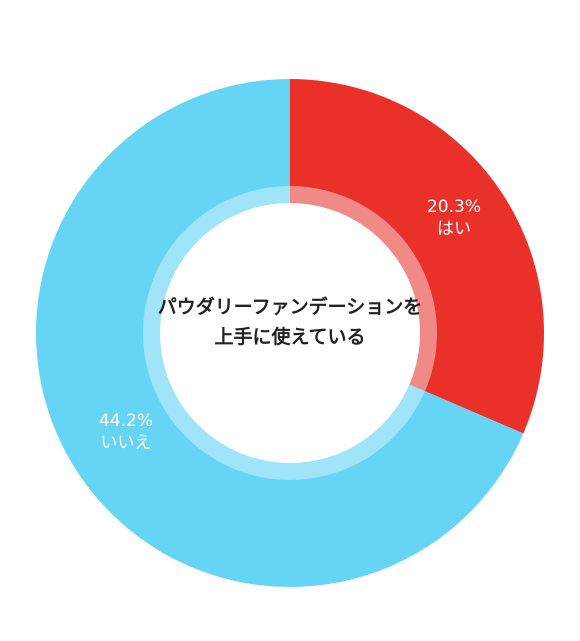 Image resolution: width=580 pixels, height=641 pixels. Describe the element at coordinates (454, 218) in the screenshot. I see `slice-label-yes: 20.3% はい` at that location.